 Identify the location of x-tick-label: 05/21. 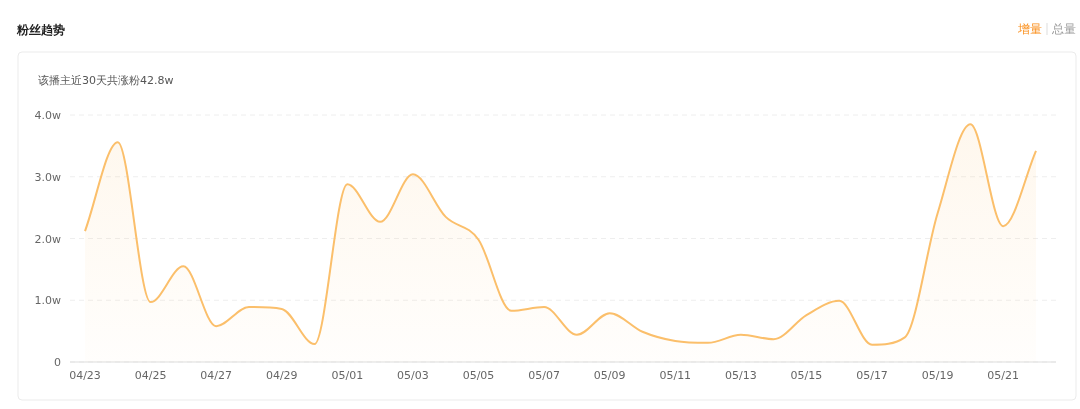
(1003, 375).